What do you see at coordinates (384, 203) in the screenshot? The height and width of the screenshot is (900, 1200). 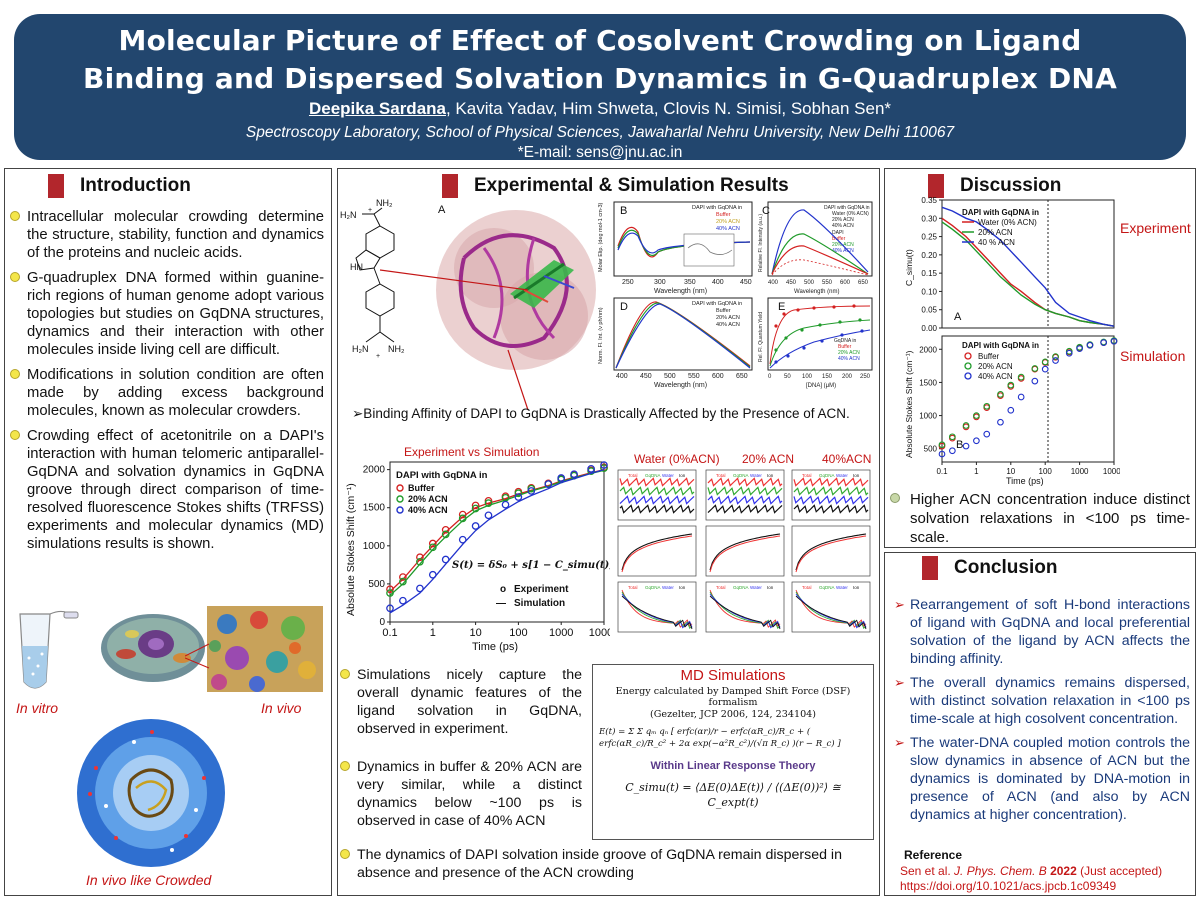 I see `svg-text: NH₂` at bounding box center [384, 203].